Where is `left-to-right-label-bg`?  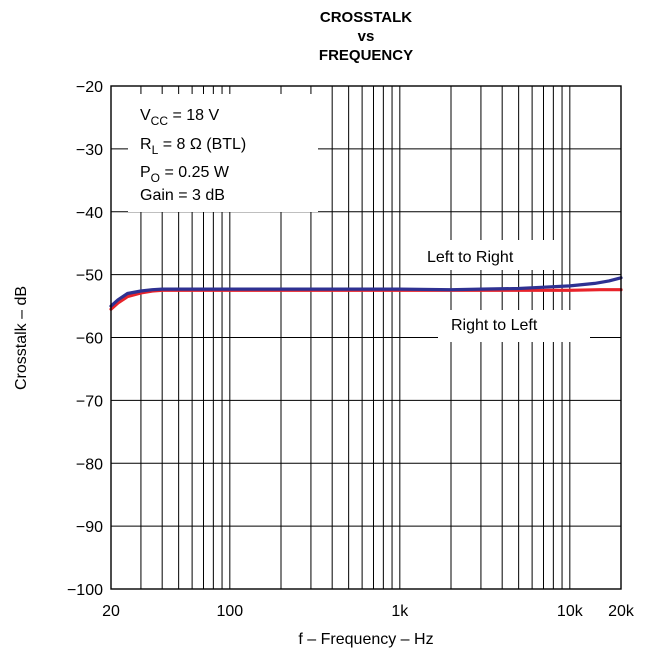
left-to-right-label-bg is located at coordinates (488, 255).